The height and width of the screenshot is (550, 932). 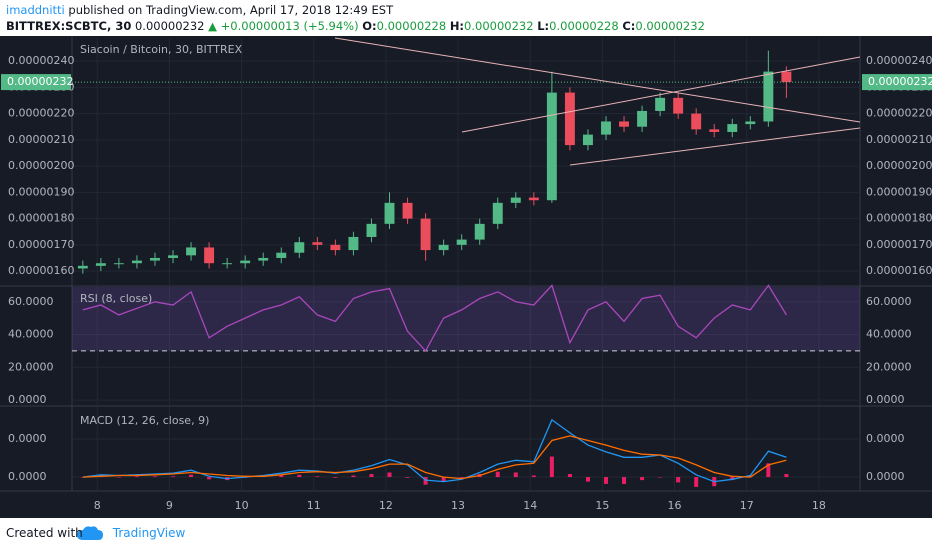 What do you see at coordinates (458, 505) in the screenshot?
I see `x-tick-label: 13` at bounding box center [458, 505].